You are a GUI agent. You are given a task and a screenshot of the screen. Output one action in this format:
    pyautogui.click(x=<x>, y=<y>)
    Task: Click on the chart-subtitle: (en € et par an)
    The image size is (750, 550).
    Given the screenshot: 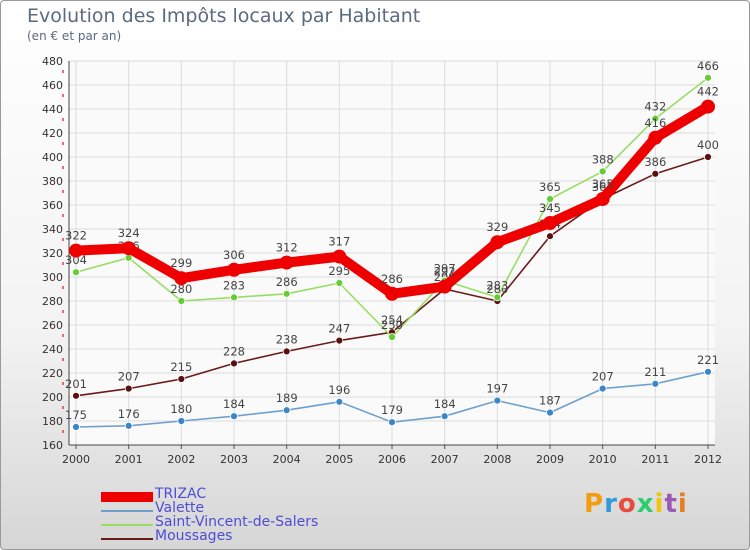 What is the action you would take?
    pyautogui.click(x=74, y=36)
    